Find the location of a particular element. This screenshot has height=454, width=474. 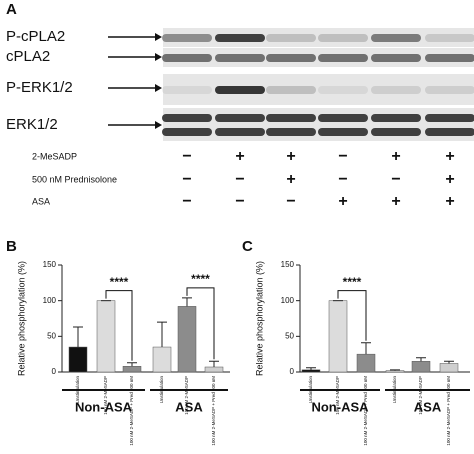

blot-row-label: P-cPLA2 is located at coordinates (35, 36).